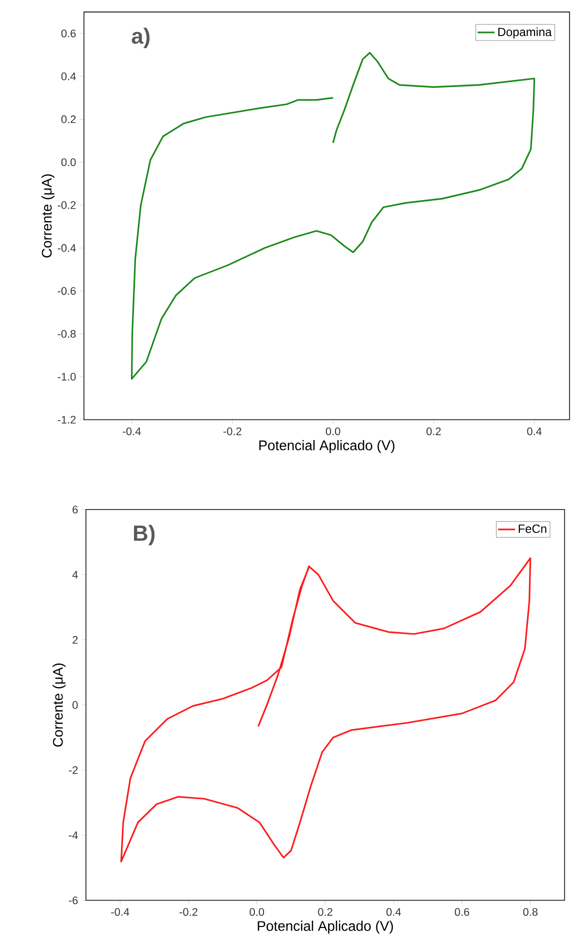 Image resolution: width=572 pixels, height=937 pixels. Describe the element at coordinates (73, 900) in the screenshot. I see `y-tick-label: -6` at that location.